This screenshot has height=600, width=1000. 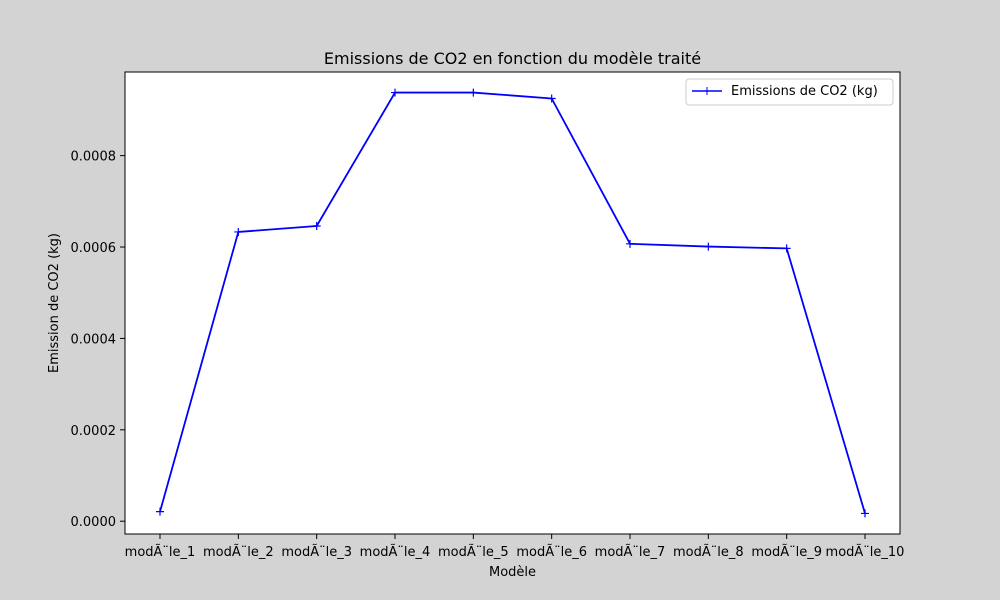 I want to click on y-tick-label: 0.0006, so click(x=94, y=248).